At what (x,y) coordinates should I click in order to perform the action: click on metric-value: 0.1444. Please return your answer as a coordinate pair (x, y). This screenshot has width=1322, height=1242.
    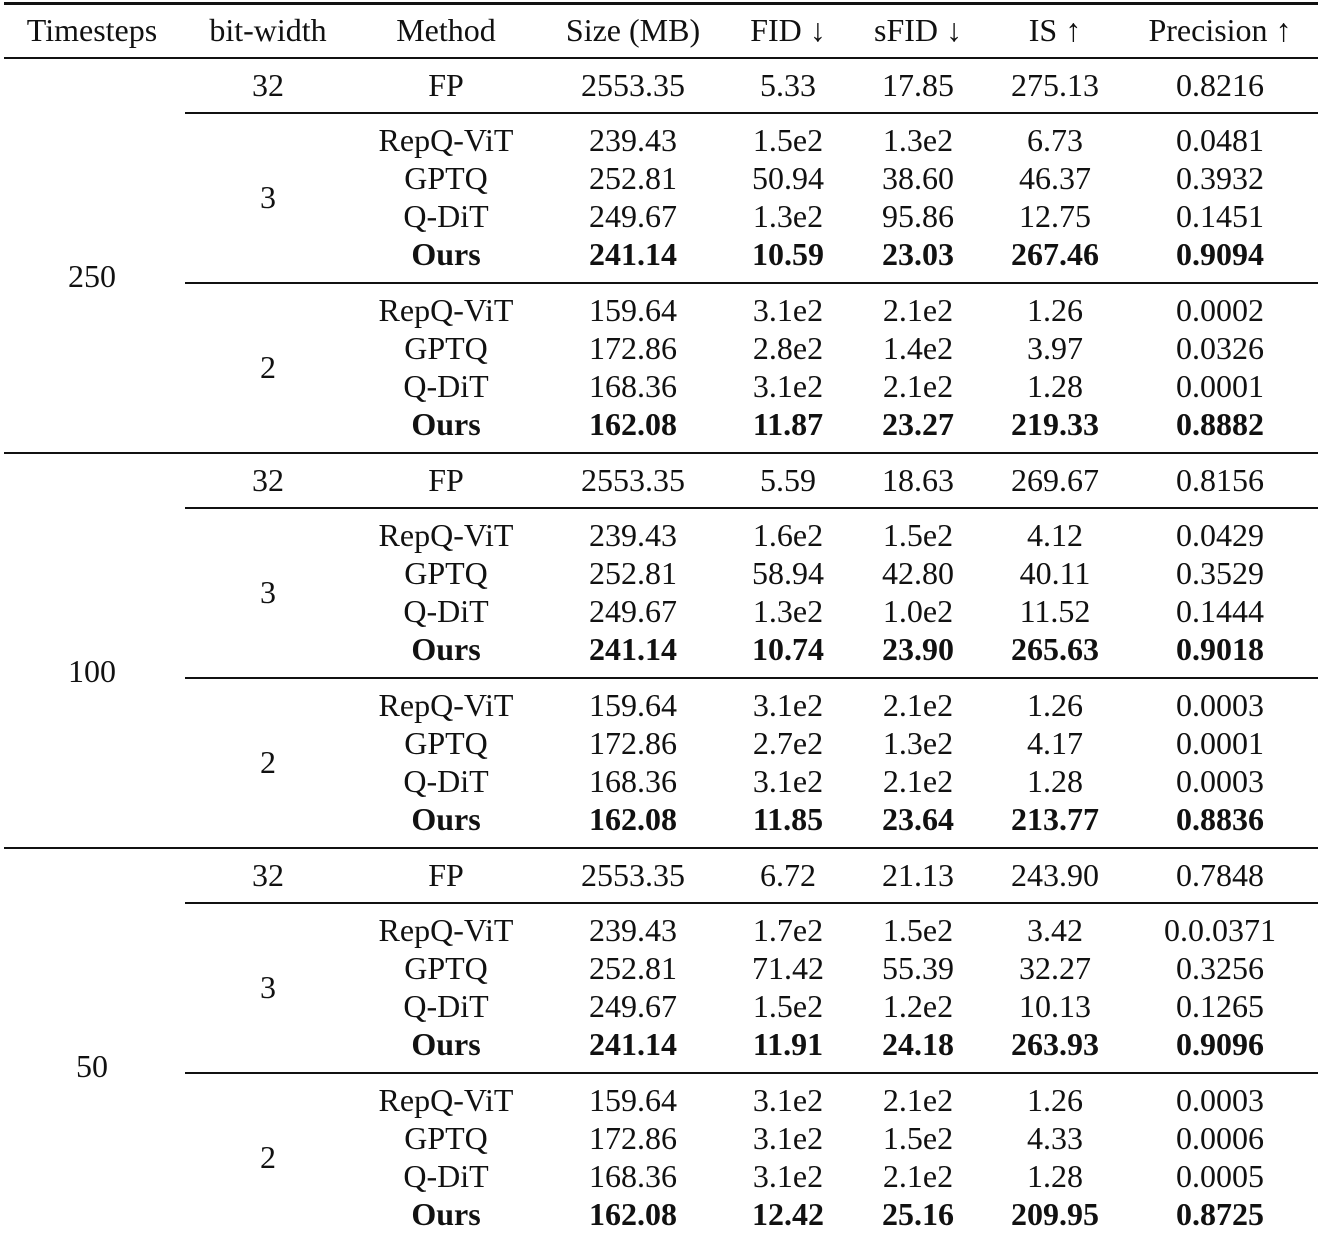
    Looking at the image, I should click on (1220, 611).